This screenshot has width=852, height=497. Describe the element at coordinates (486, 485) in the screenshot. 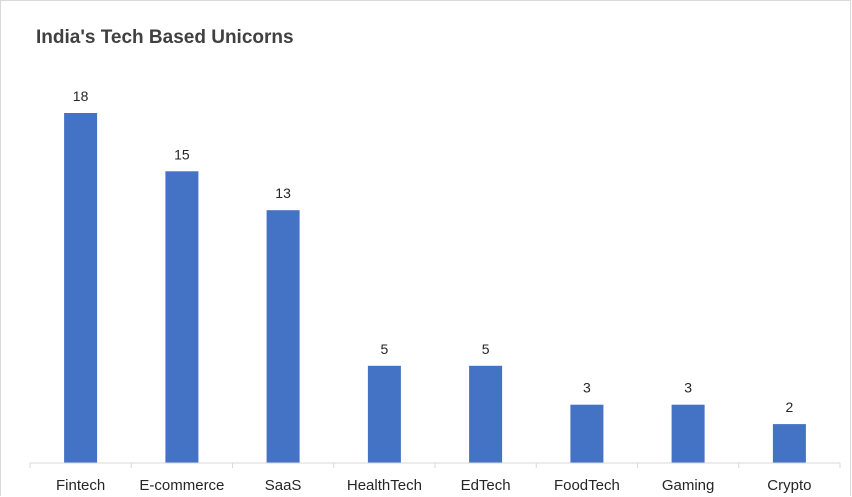

I see `category-label-edtech: EdTech` at that location.